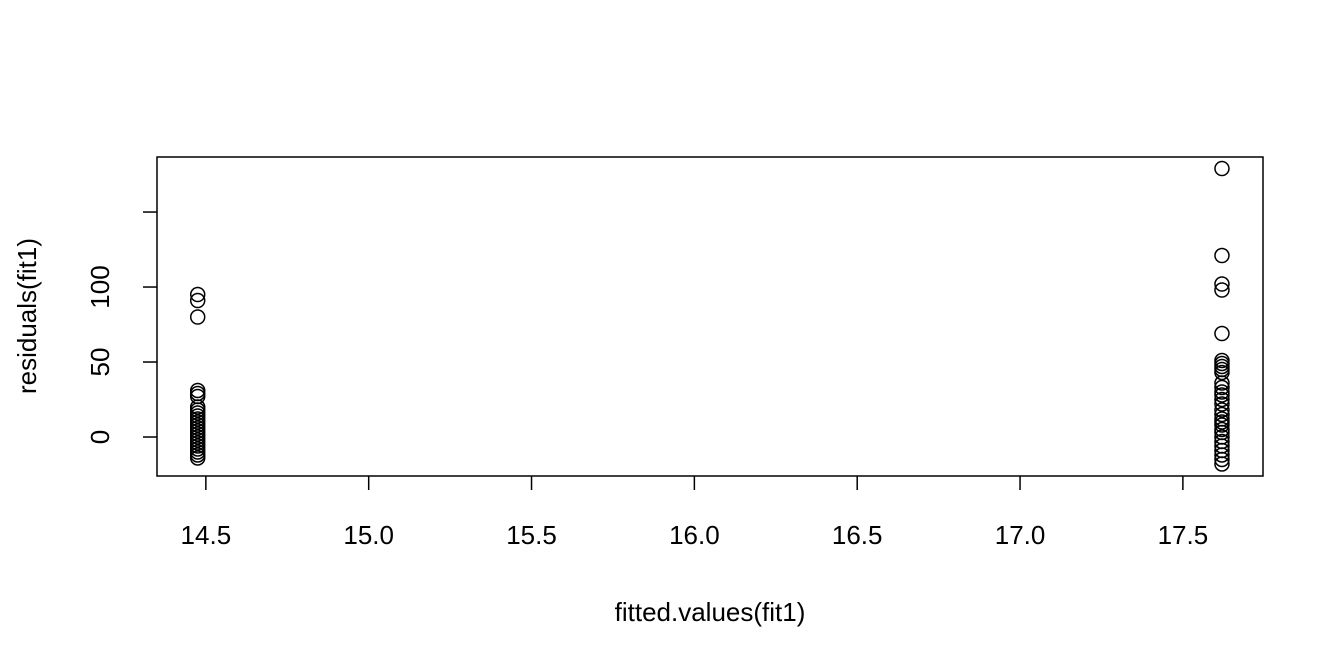  I want to click on x-tick-label: 16.0, so click(694, 535).